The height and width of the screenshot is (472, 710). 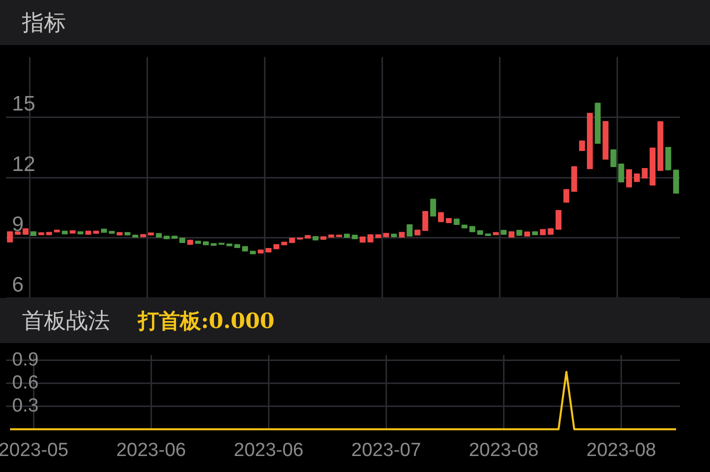 What do you see at coordinates (24, 164) in the screenshot?
I see `y-tick-label: 12` at bounding box center [24, 164].